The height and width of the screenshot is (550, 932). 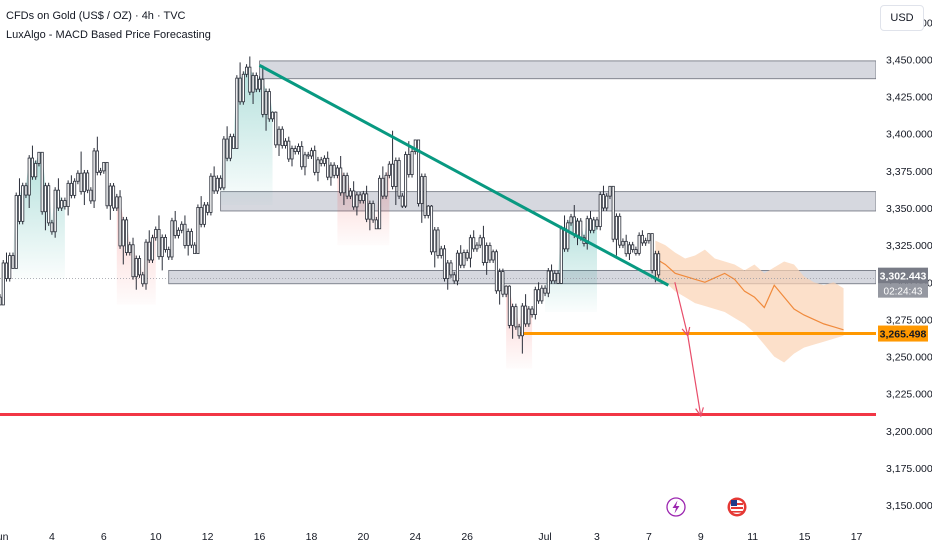 What do you see at coordinates (903, 292) in the screenshot?
I see `countdown-label: 02:24:43` at bounding box center [903, 292].